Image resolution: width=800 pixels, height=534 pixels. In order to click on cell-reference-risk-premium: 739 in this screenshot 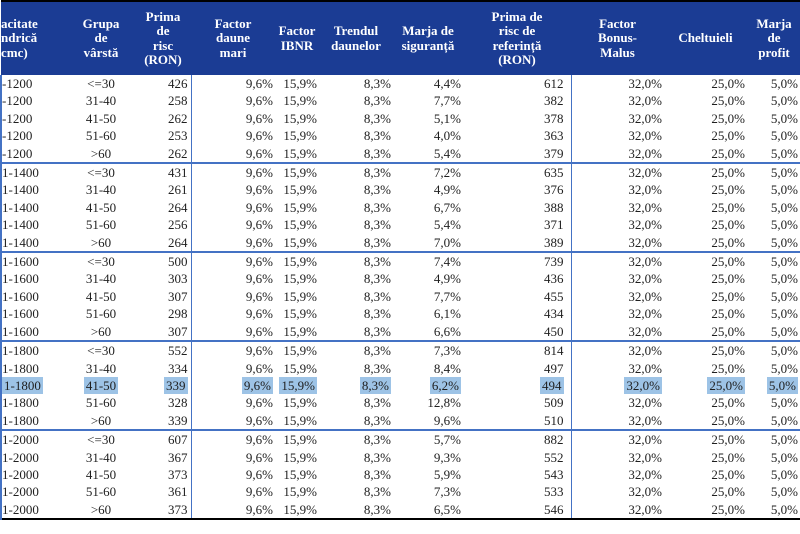, I will do `click(517, 261)`.